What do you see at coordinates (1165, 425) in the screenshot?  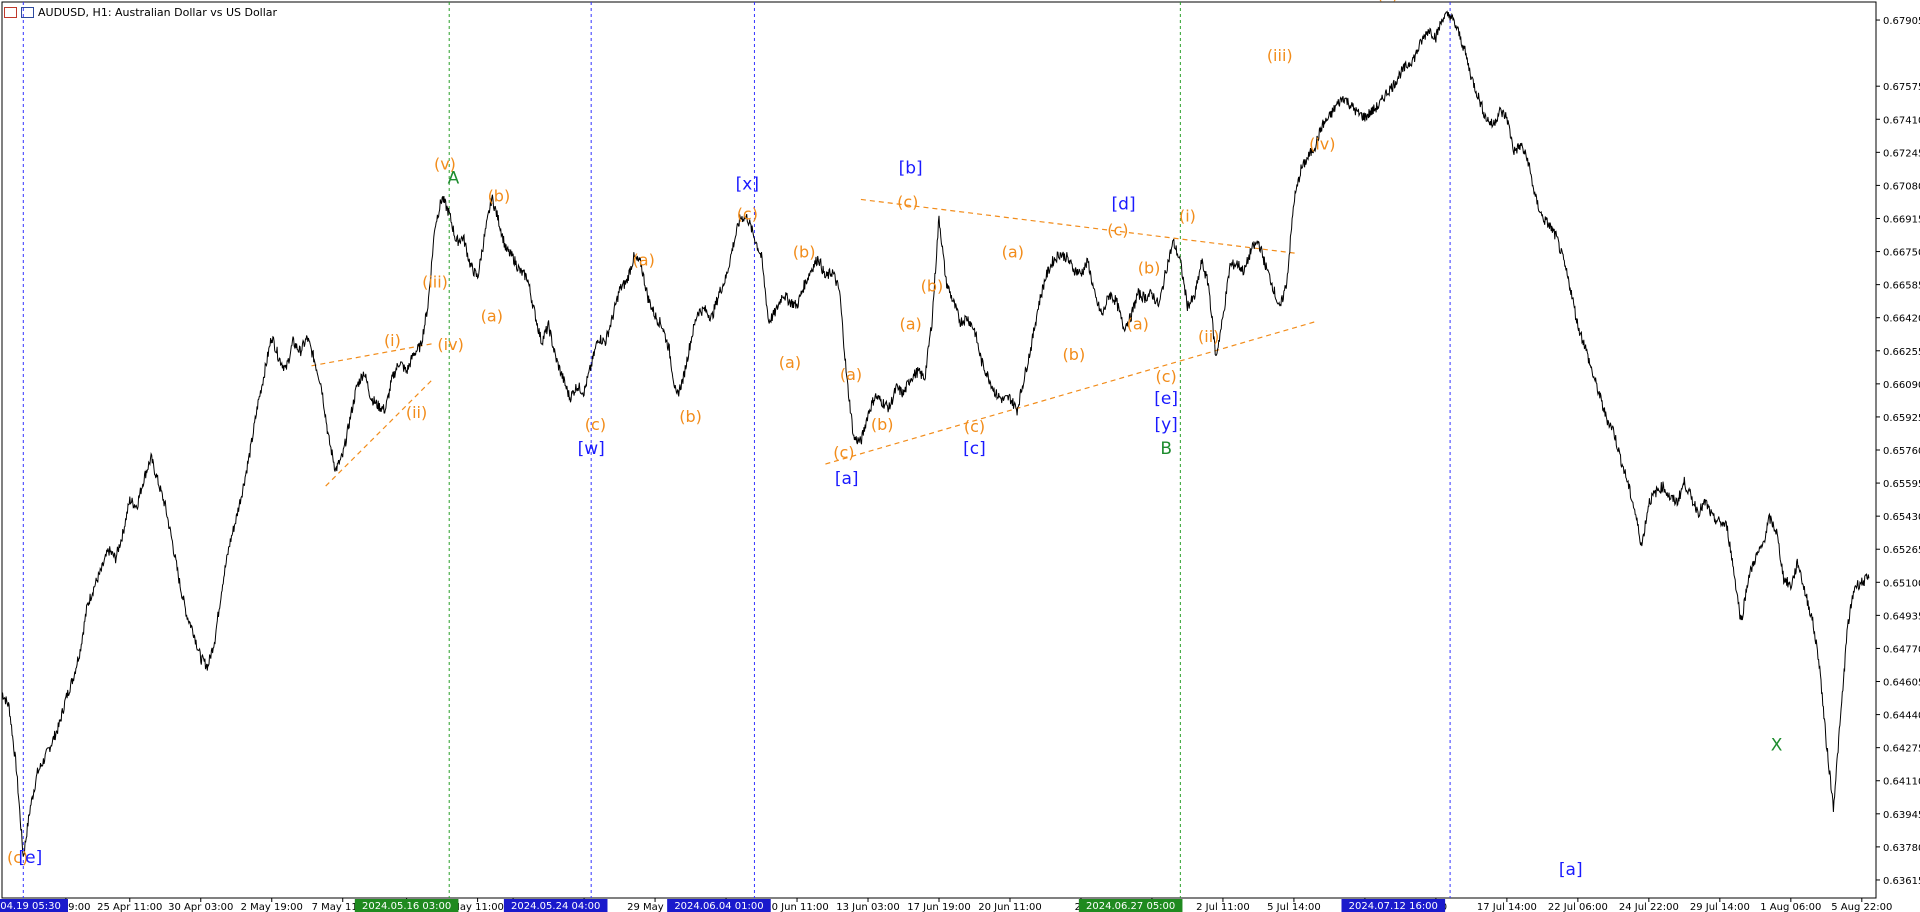 I see `wave-label: [y]` at bounding box center [1165, 425].